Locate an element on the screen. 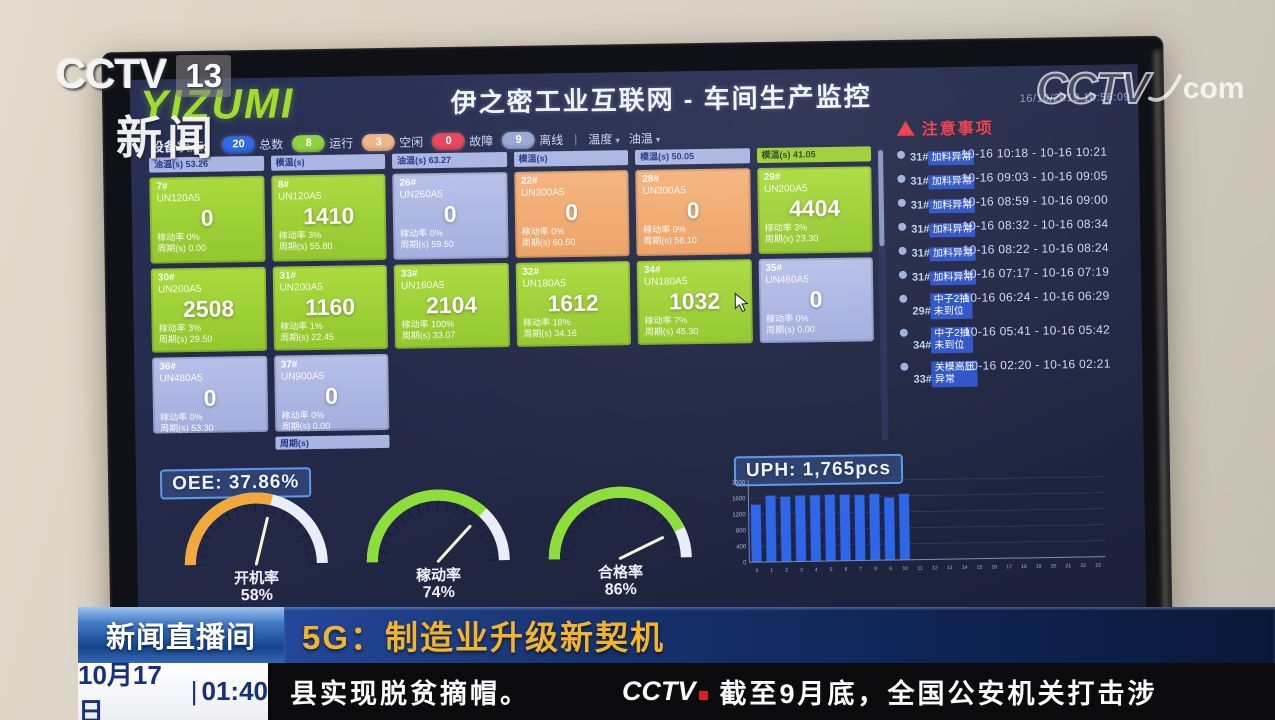 The width and height of the screenshot is (1275, 720). svg-text: 400 is located at coordinates (741, 547).